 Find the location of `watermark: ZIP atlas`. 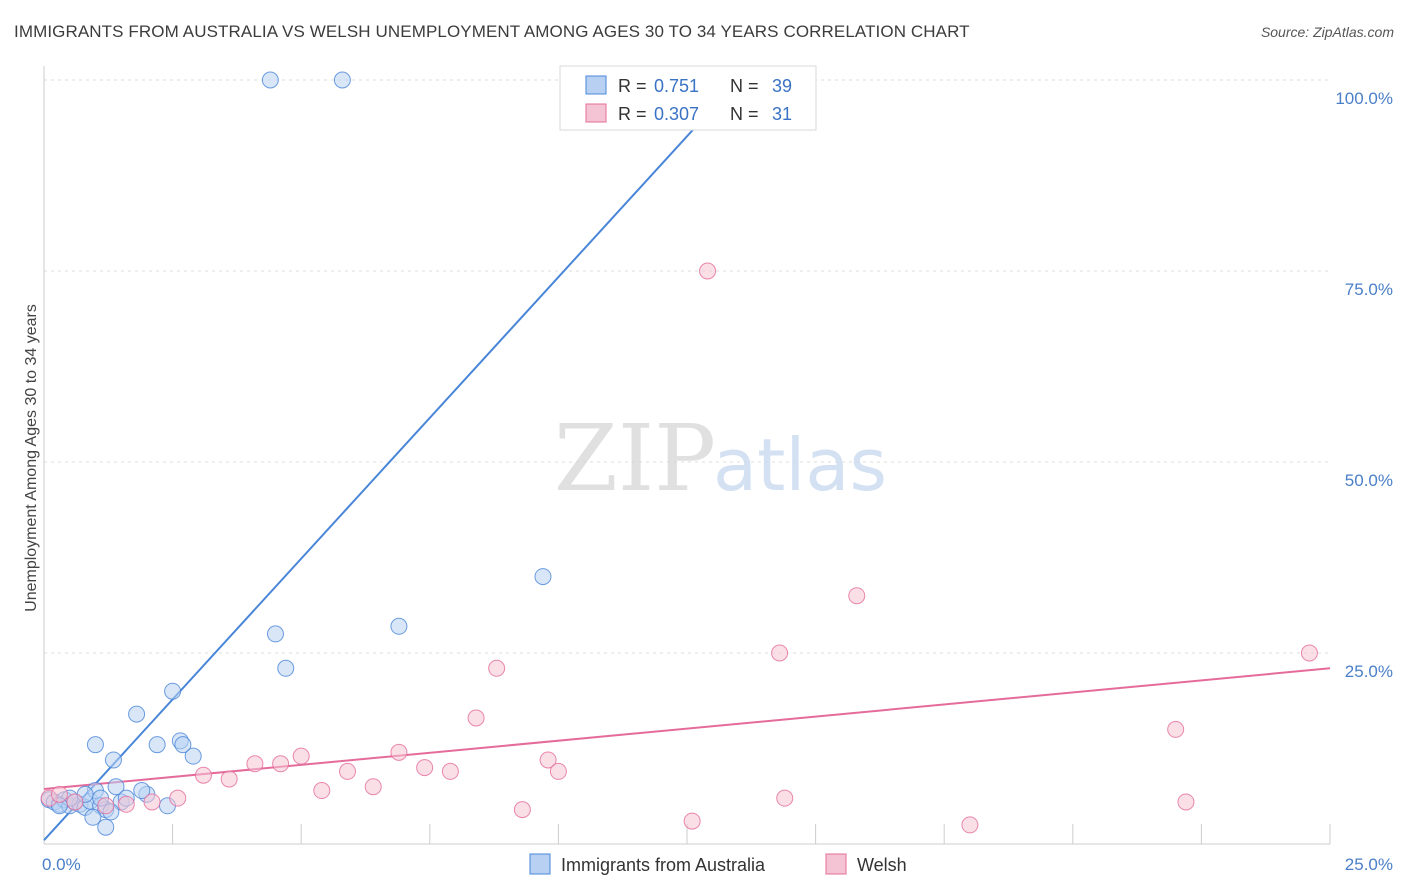

watermark: ZIP atlas is located at coordinates (720, 458).